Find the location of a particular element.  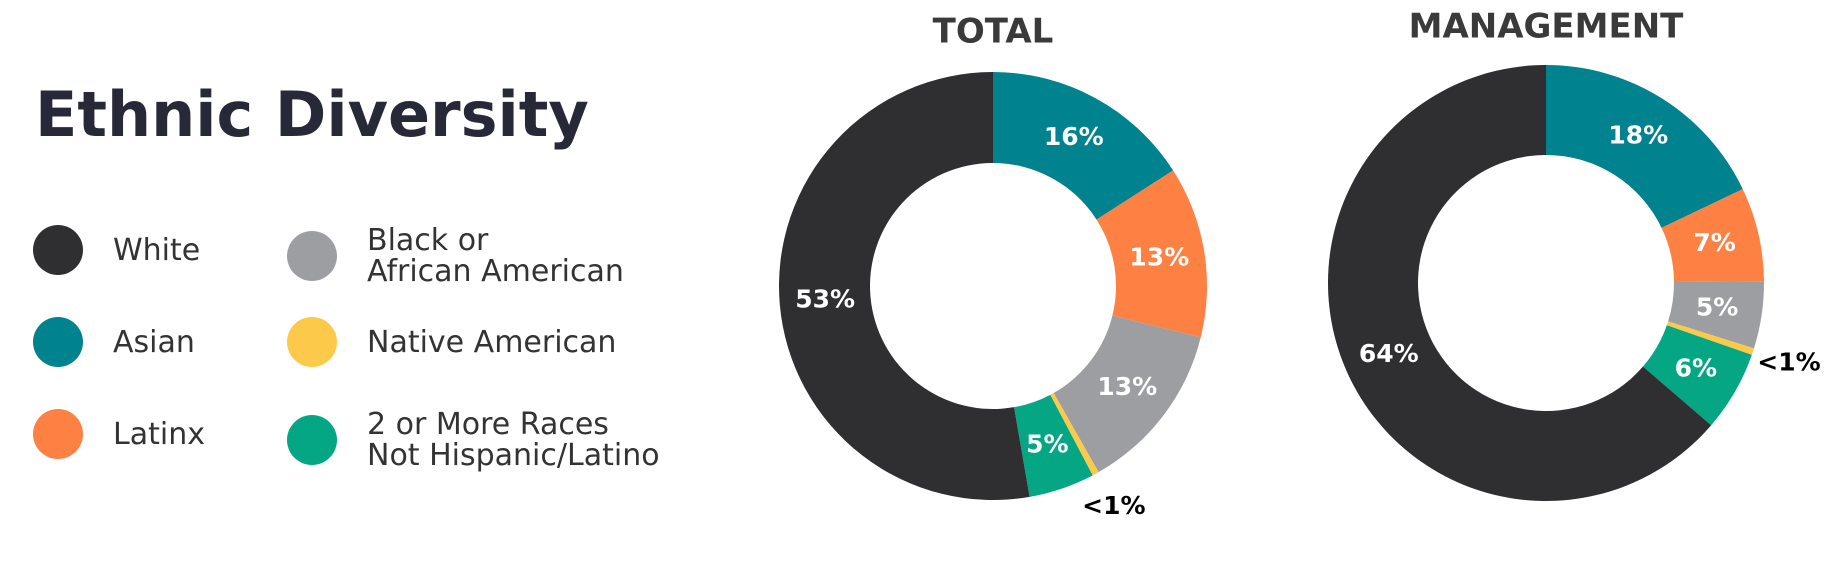

page-title: Ethnic Diversity is located at coordinates (312, 114).